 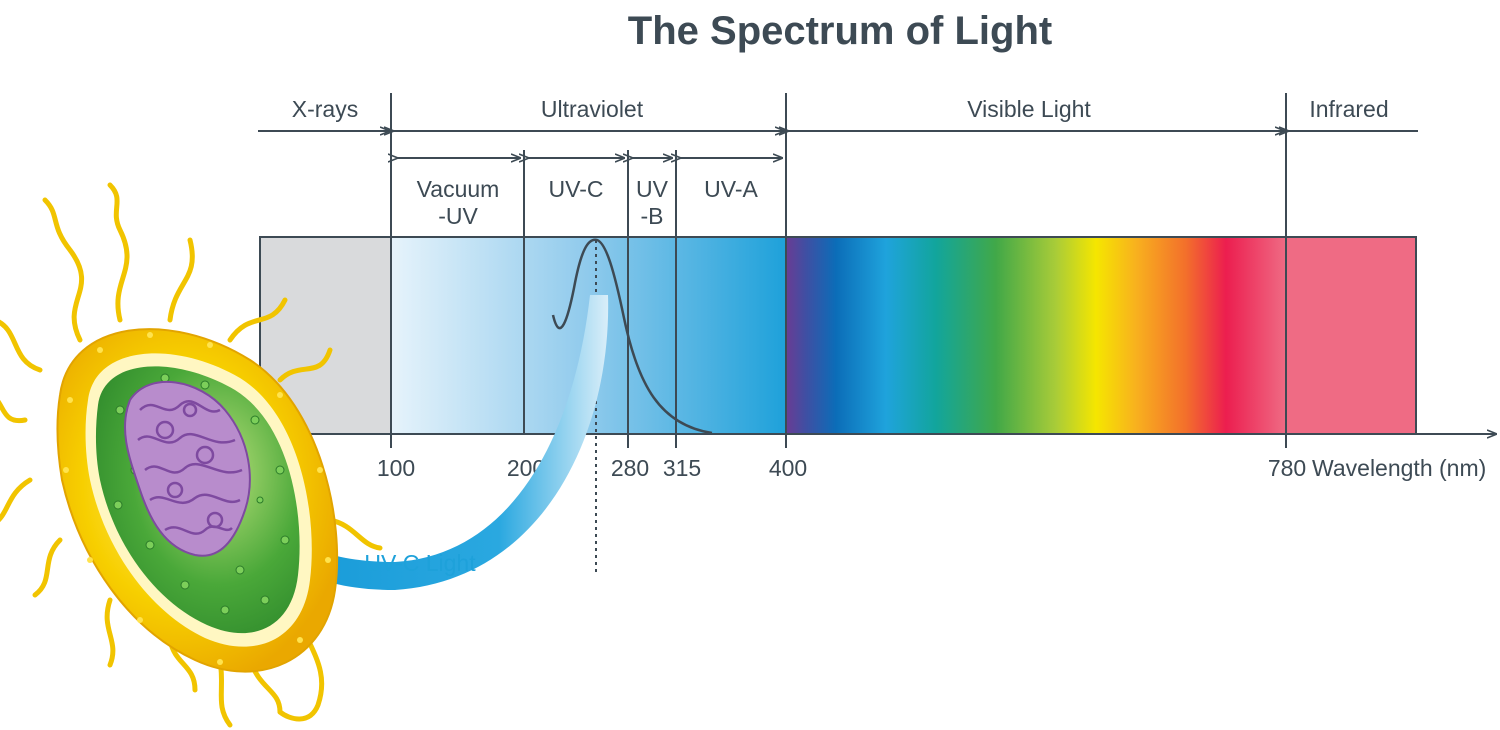 What do you see at coordinates (1348, 109) in the screenshot?
I see `infrared-label: Infrared` at bounding box center [1348, 109].